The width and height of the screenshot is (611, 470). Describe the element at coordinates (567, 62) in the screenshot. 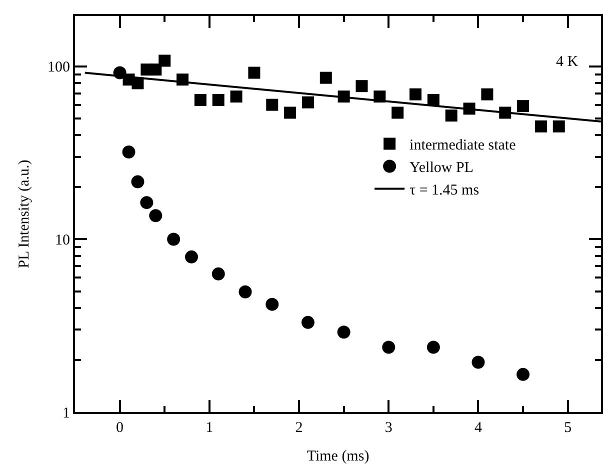

I see `annotation: 4 K` at that location.